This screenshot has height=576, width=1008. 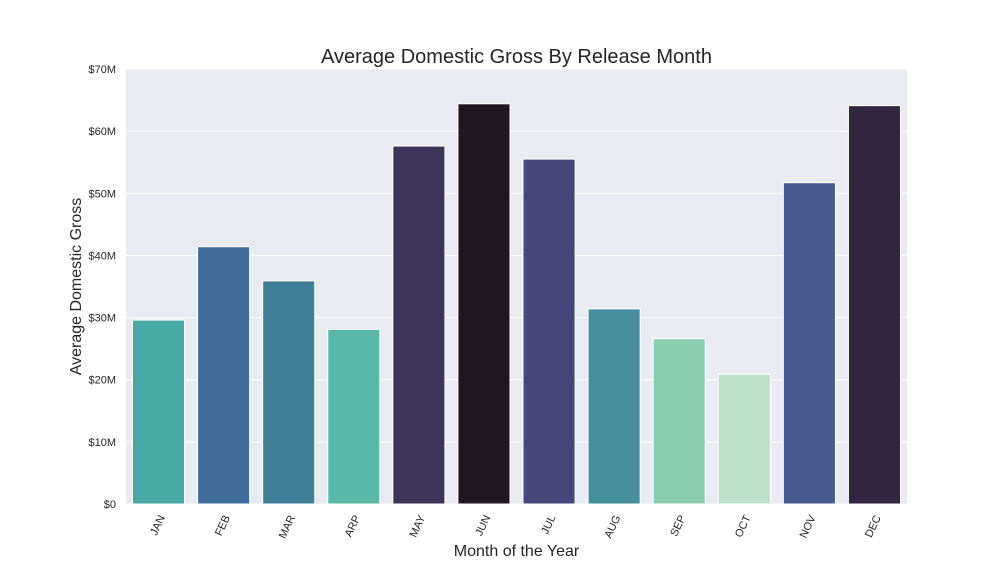 What do you see at coordinates (873, 526) in the screenshot?
I see `x-tick-label: DEC` at bounding box center [873, 526].